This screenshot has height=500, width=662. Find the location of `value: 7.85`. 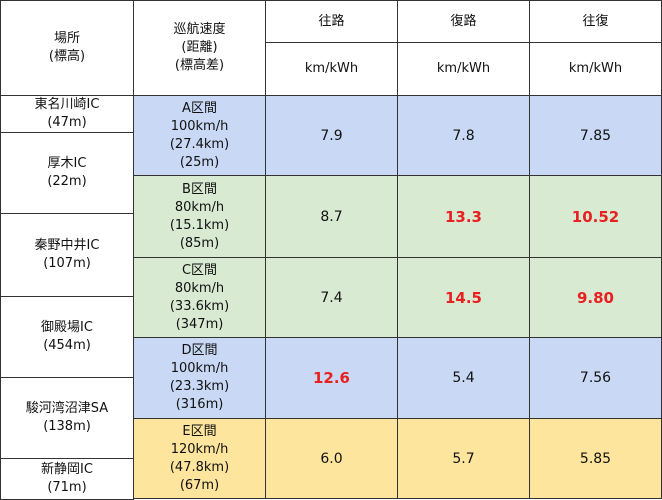

value: 7.85 is located at coordinates (595, 135).